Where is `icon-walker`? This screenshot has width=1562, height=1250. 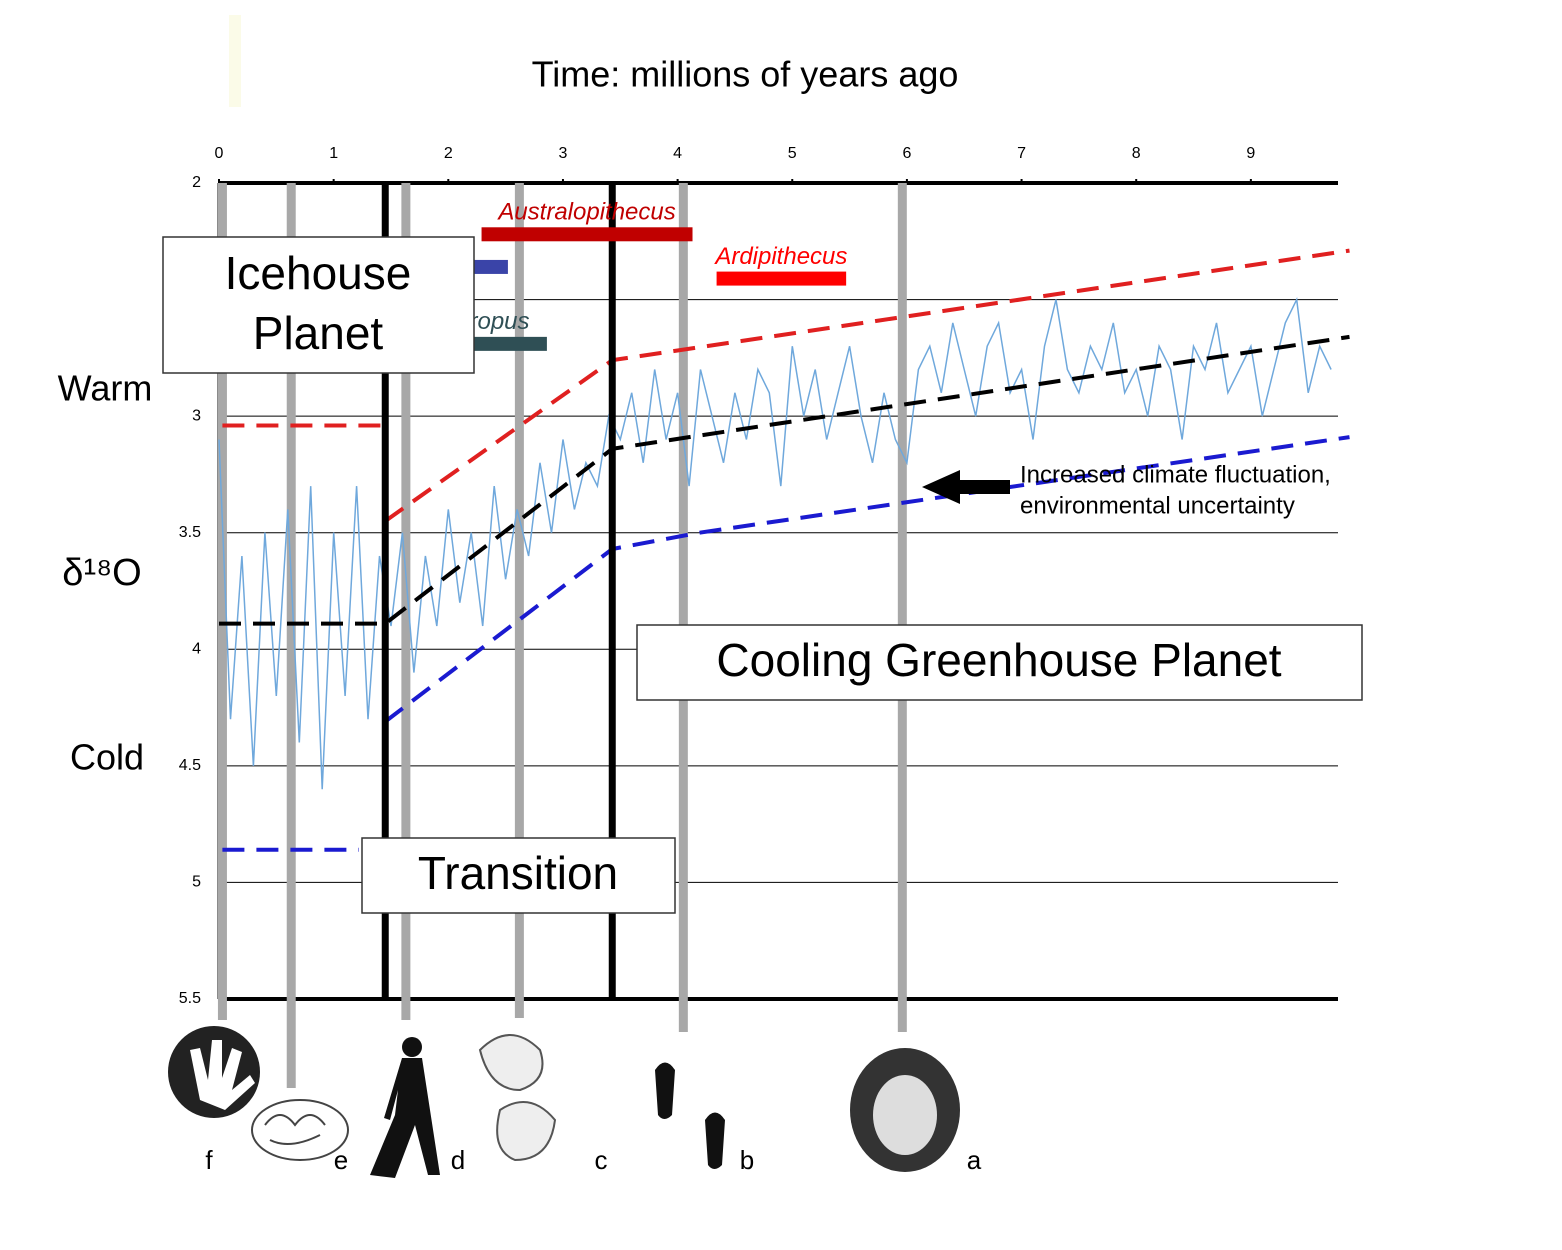
icon-walker is located at coordinates (405, 1118).